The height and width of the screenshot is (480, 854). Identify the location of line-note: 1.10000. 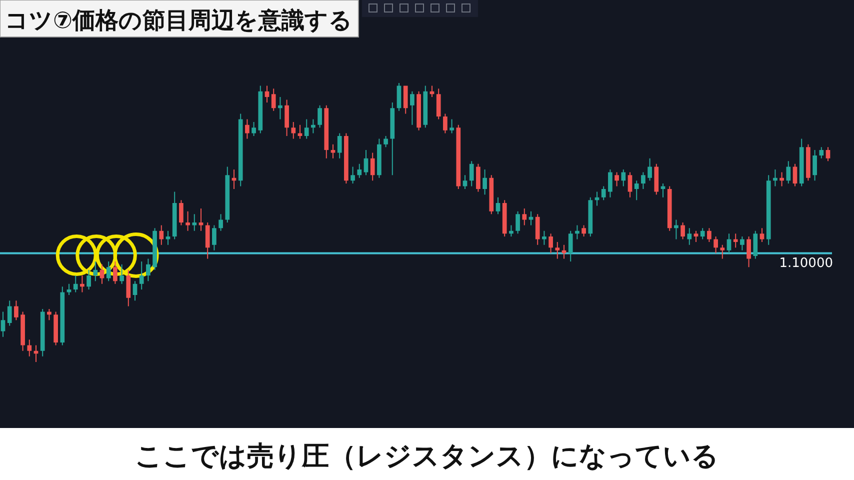
(806, 264).